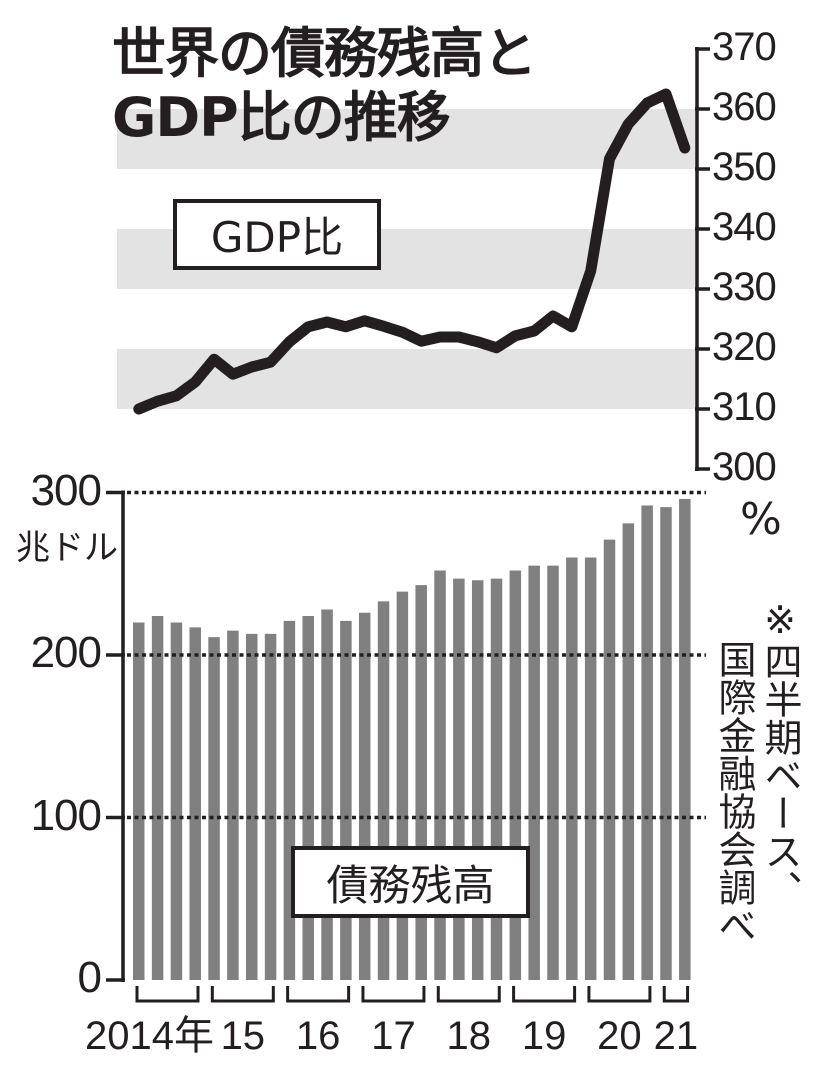 This screenshot has width=819, height=1071. Describe the element at coordinates (324, 53) in the screenshot. I see `title-line-1: 世界の債務残高と` at that location.